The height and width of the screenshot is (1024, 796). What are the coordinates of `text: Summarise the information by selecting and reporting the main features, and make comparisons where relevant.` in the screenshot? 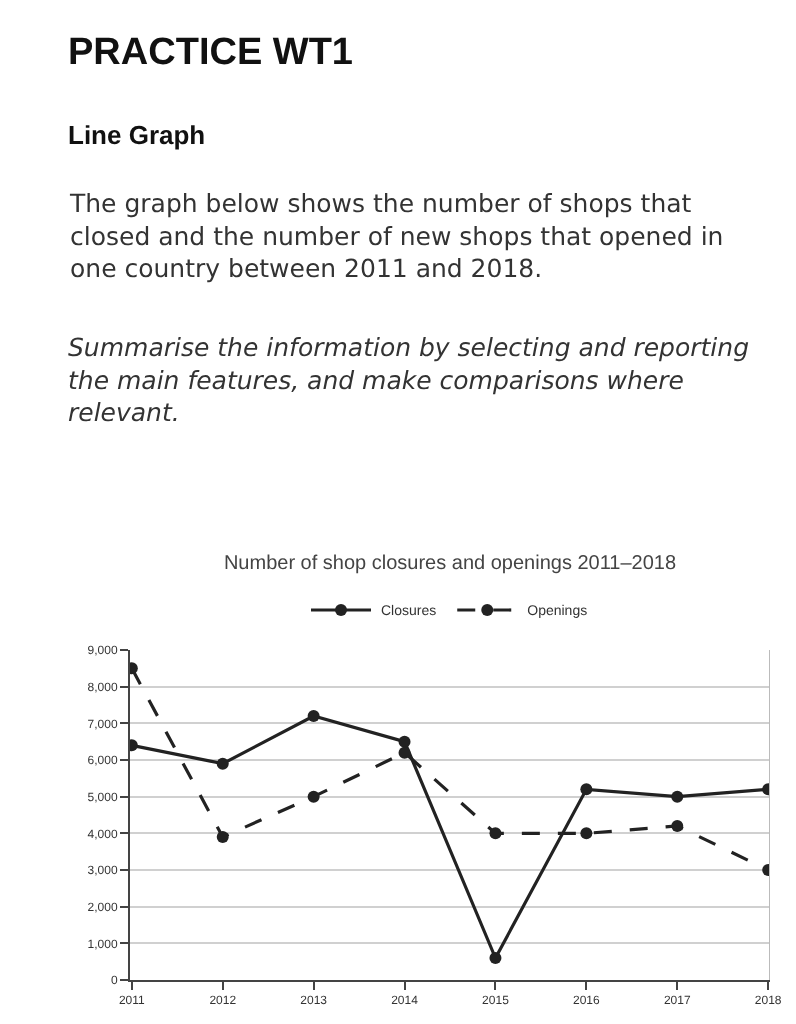 It's located at (409, 379).